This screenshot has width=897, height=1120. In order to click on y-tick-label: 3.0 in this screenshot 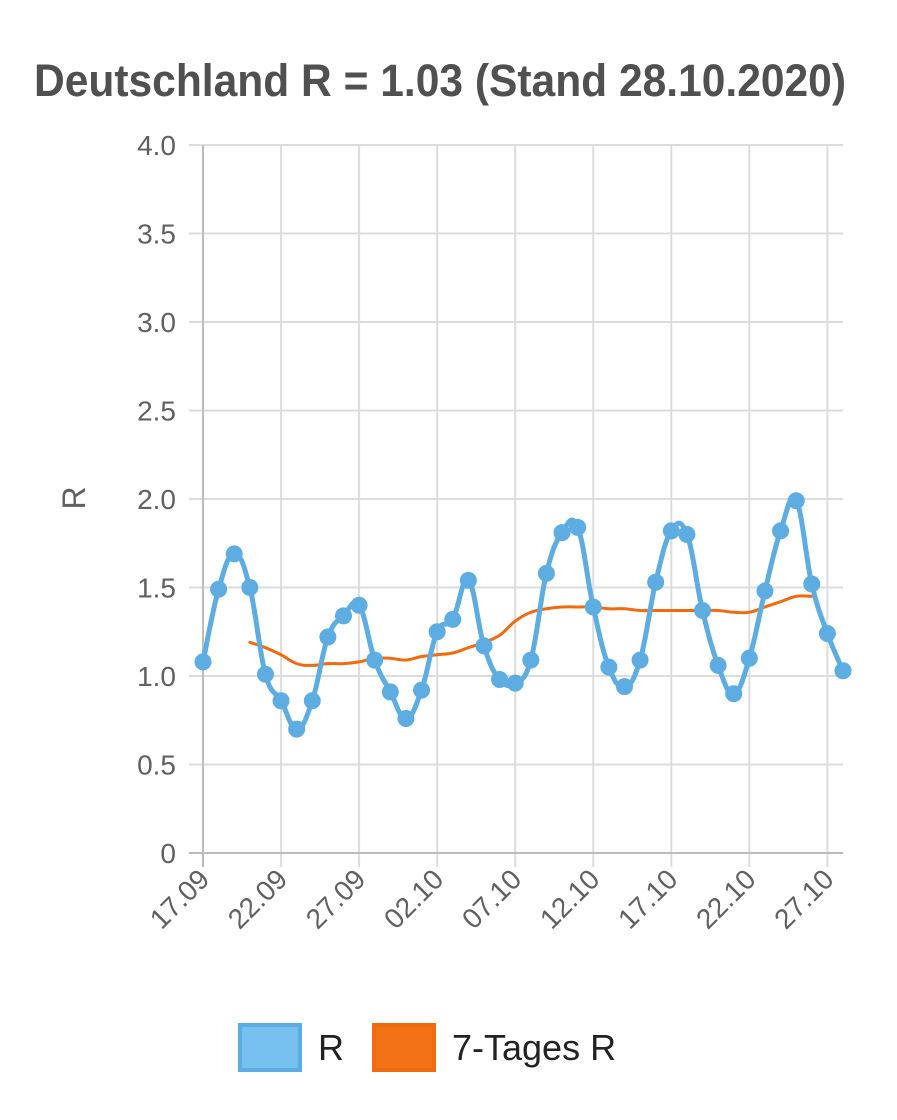, I will do `click(156, 322)`.